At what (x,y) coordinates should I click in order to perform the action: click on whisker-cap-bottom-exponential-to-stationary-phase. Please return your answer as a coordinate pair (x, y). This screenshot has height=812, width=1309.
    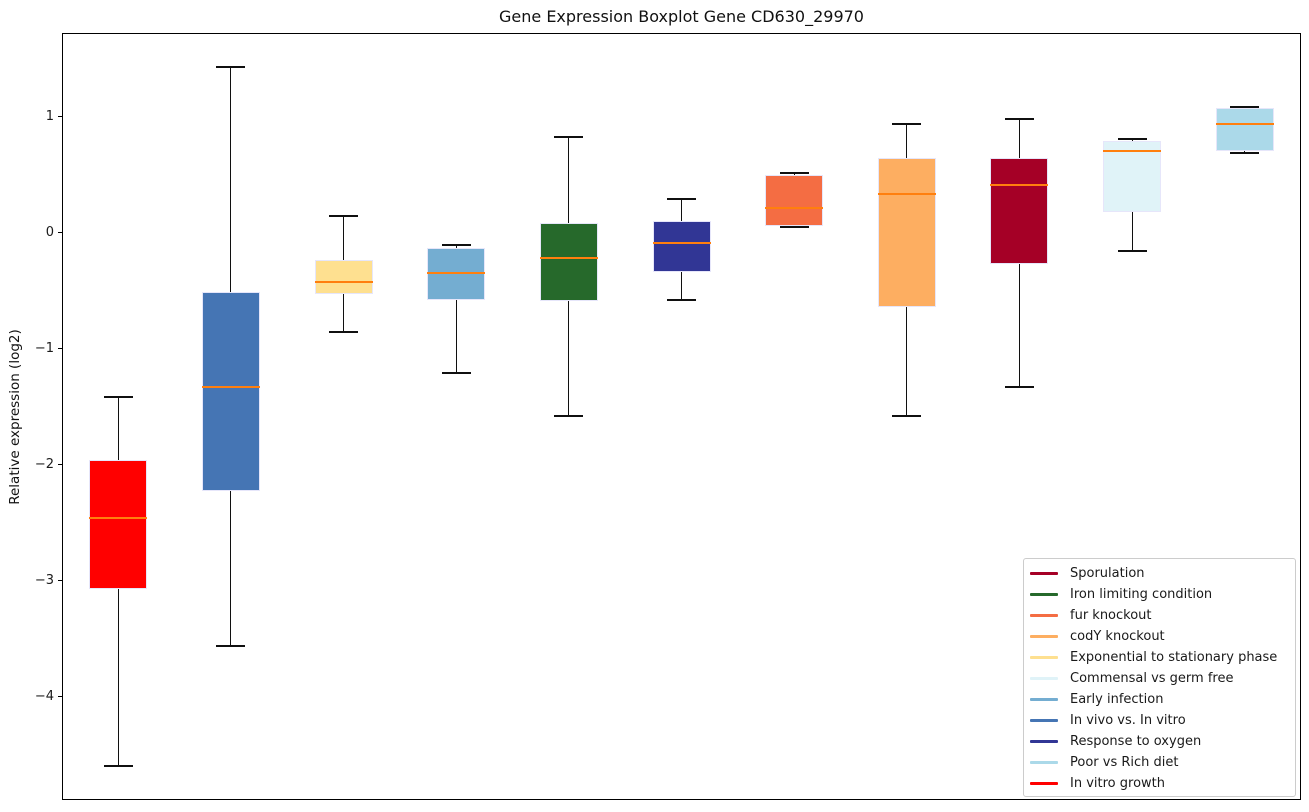
    Looking at the image, I should click on (344, 332).